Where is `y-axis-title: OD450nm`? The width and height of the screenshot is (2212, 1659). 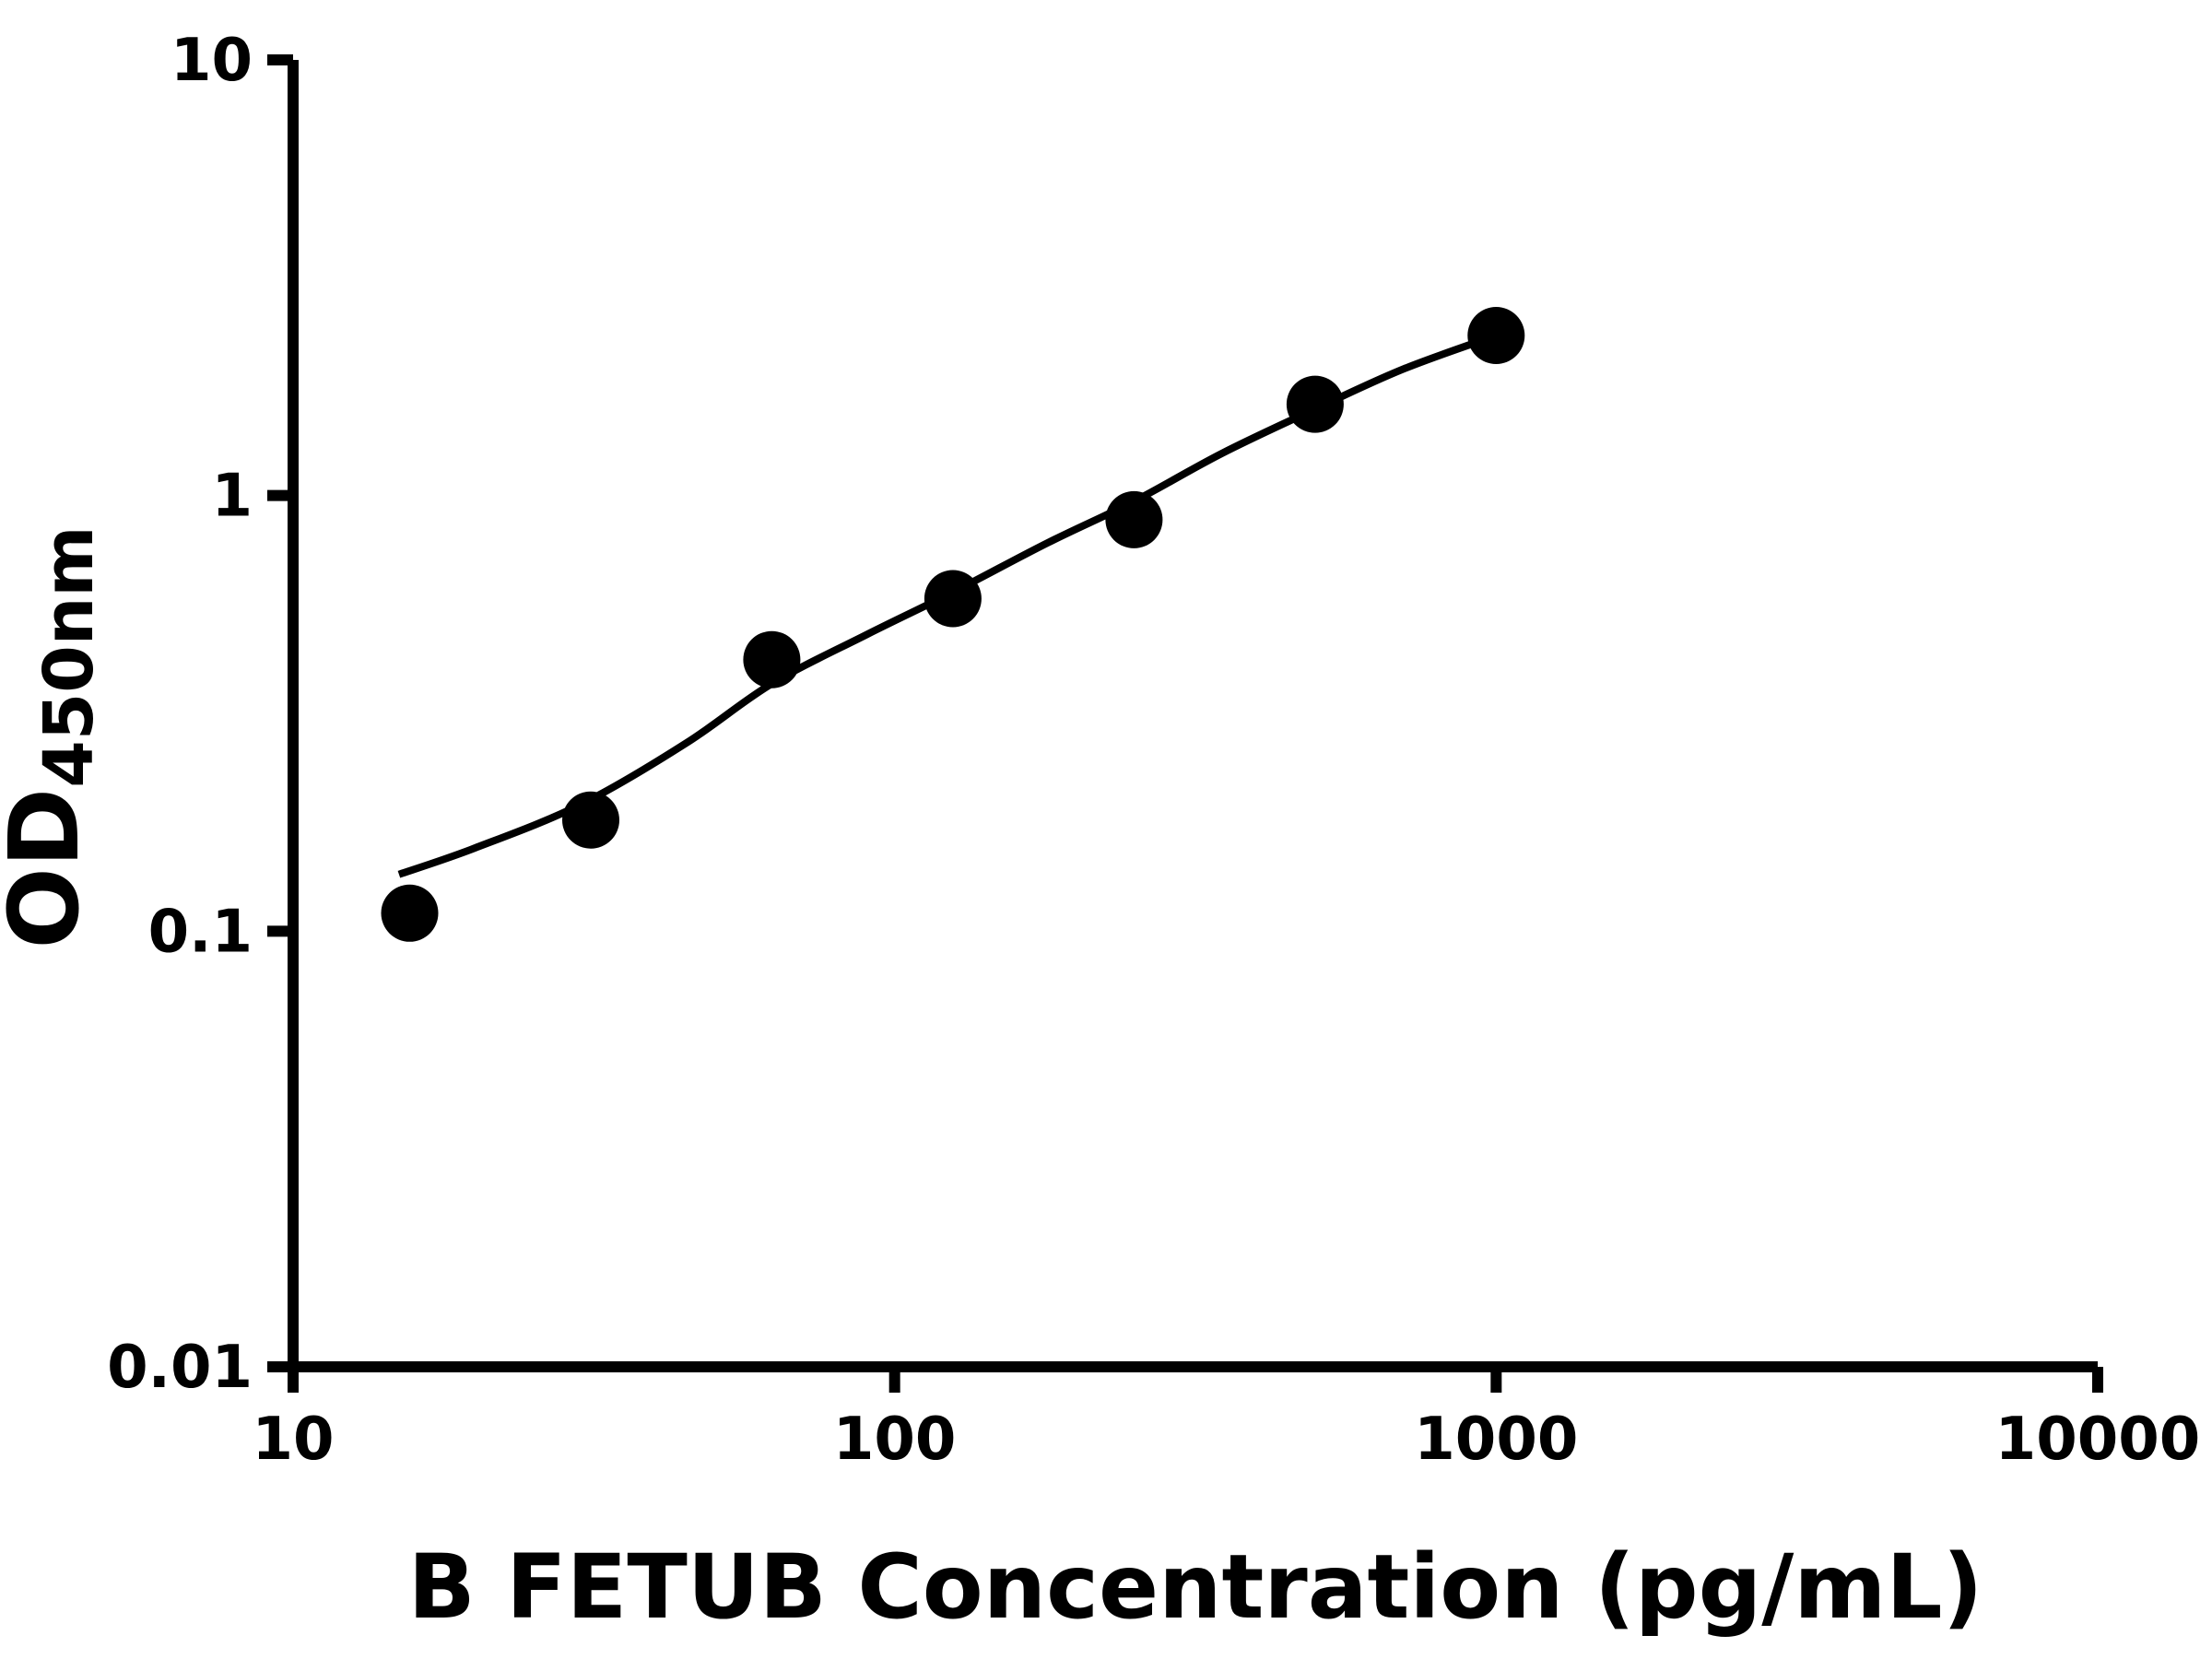 y-axis-title: OD450nm is located at coordinates (54, 736).